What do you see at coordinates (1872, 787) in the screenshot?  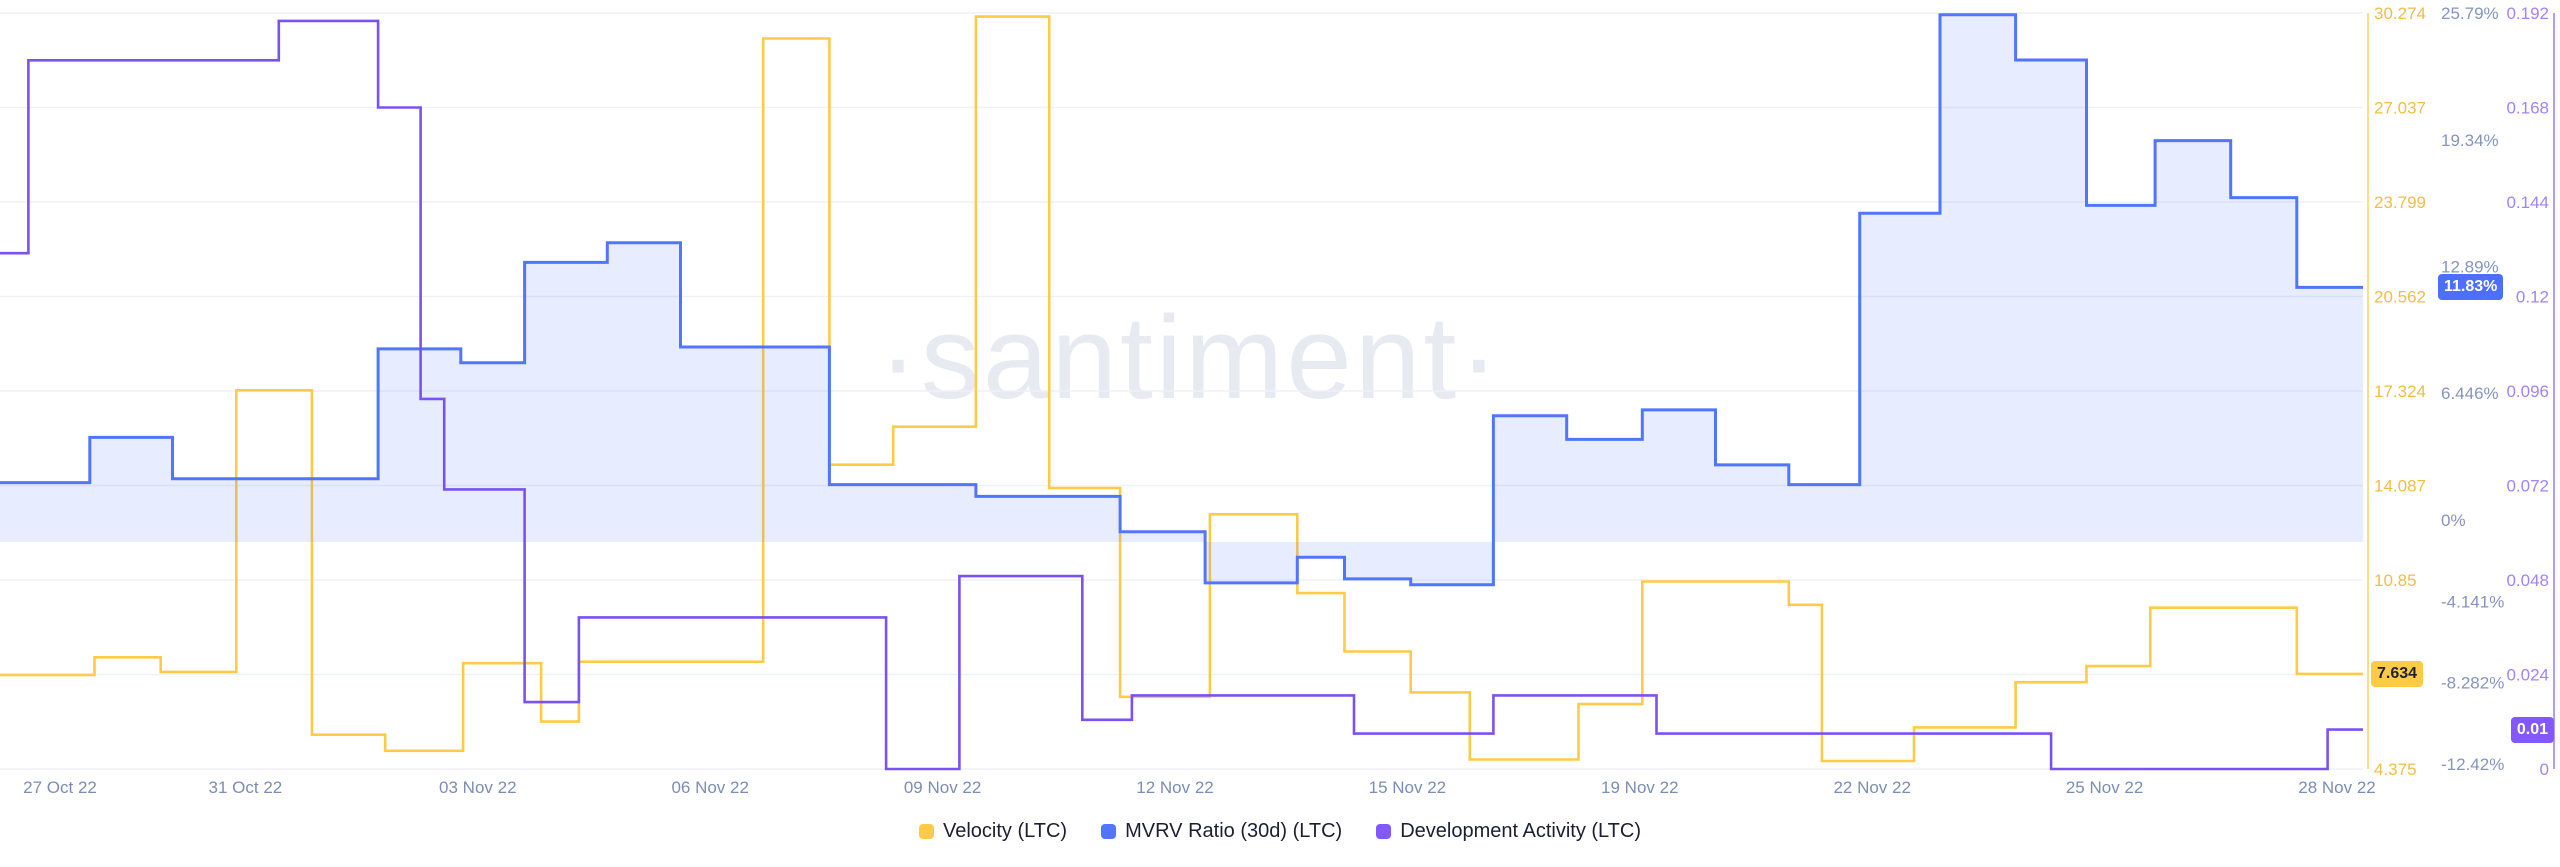 I see `x-axis-label: 22 Nov 22` at bounding box center [1872, 787].